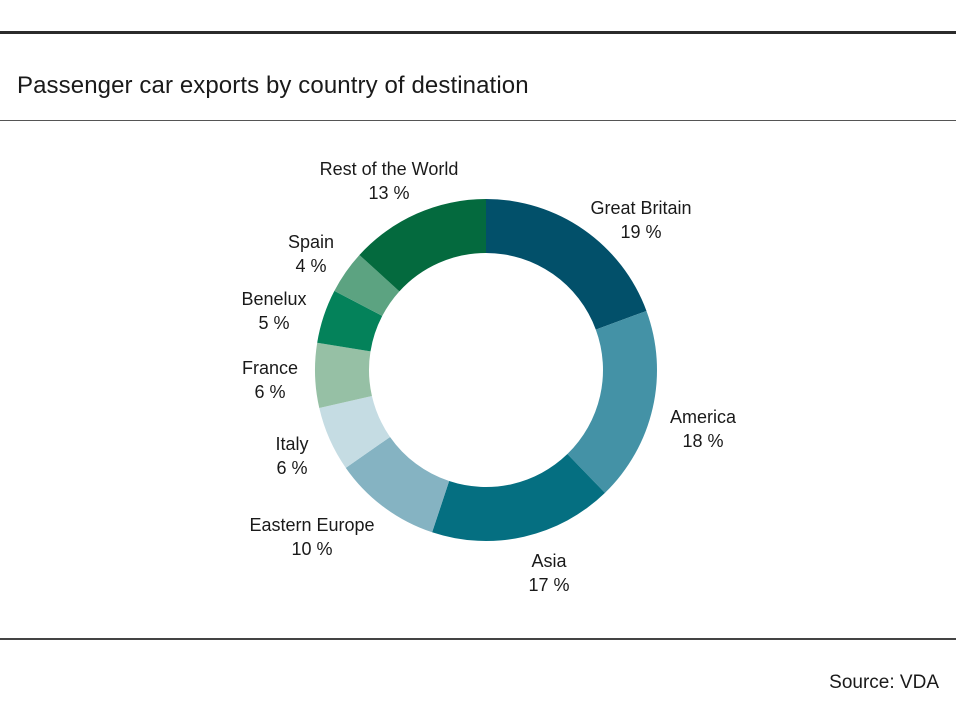 Image resolution: width=956 pixels, height=704 pixels. Describe the element at coordinates (350, 321) in the screenshot. I see `slice-benelux` at that location.